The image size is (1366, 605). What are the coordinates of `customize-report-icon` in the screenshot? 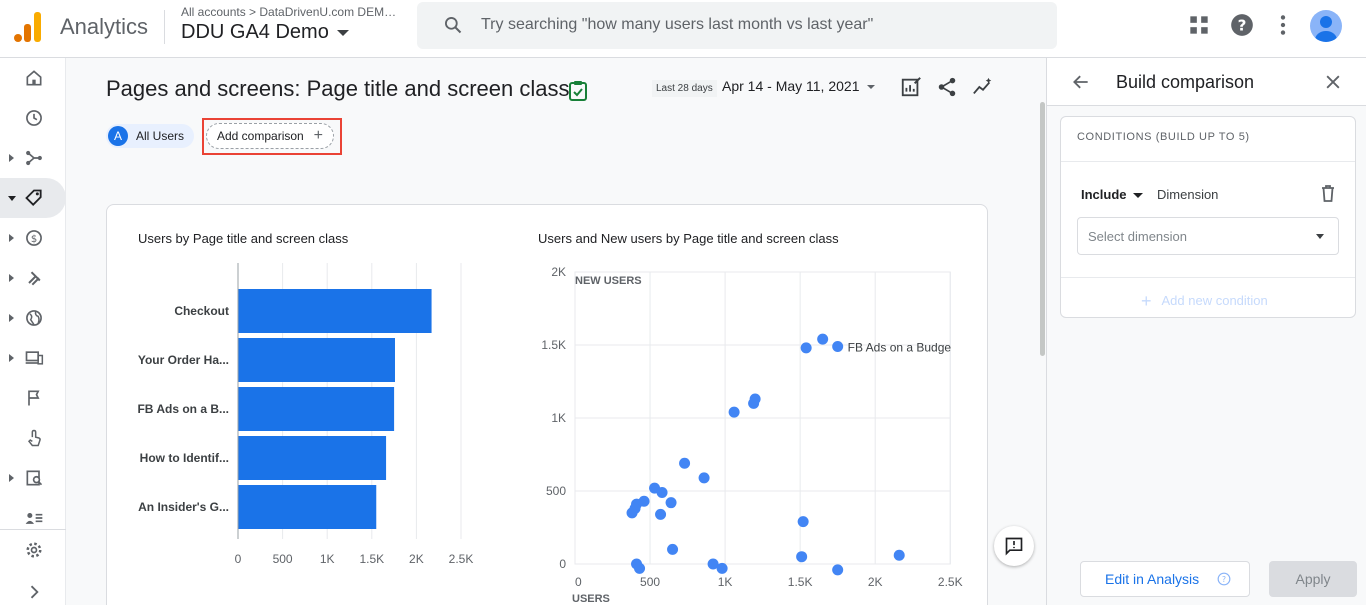 It's located at (911, 87).